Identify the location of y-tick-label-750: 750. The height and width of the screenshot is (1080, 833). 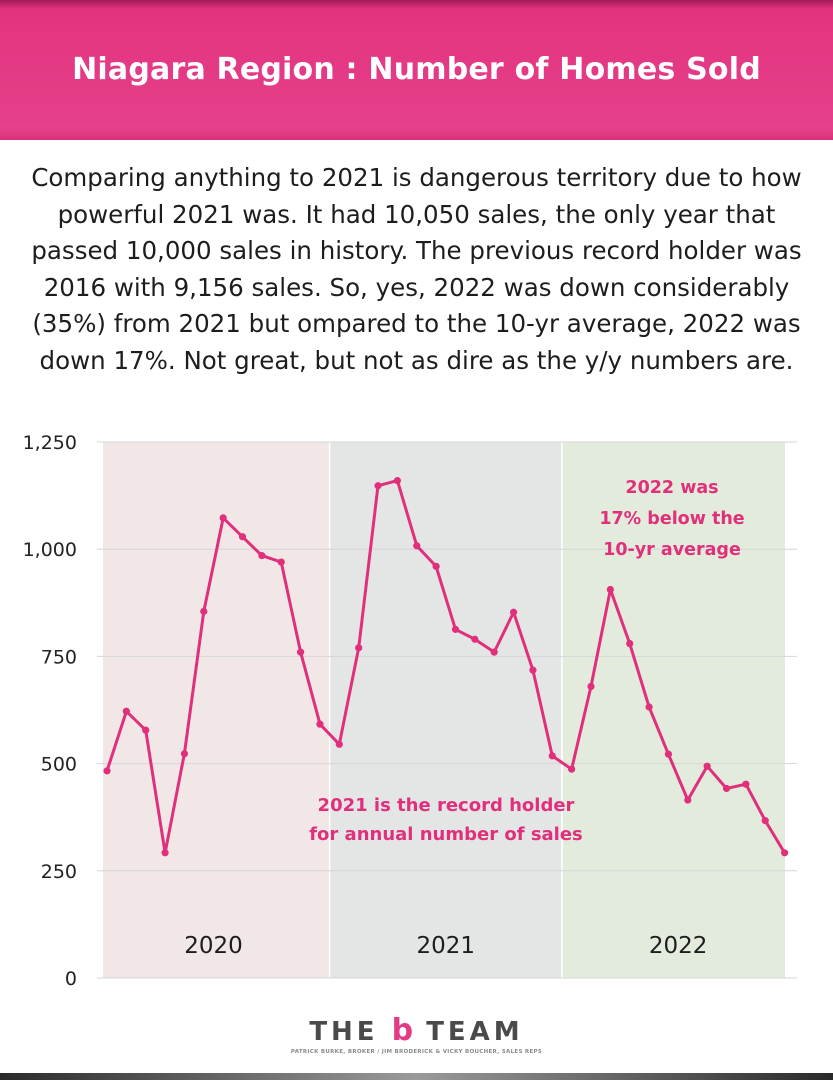
(59, 657).